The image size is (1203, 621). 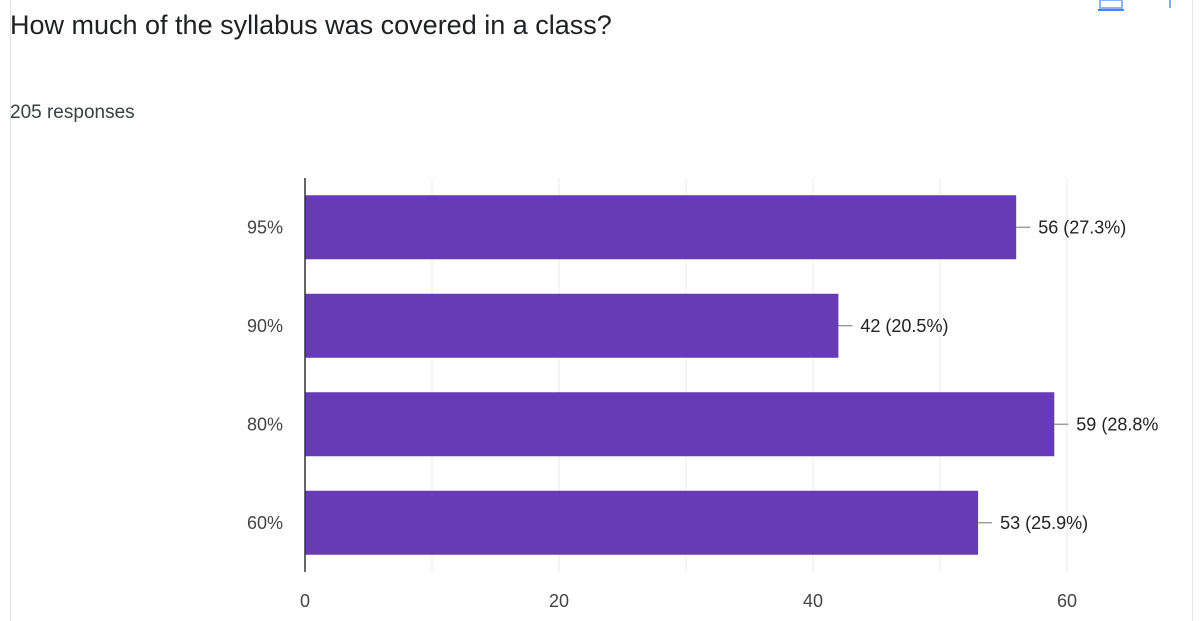 What do you see at coordinates (265, 424) in the screenshot?
I see `y-category-label: 80%` at bounding box center [265, 424].